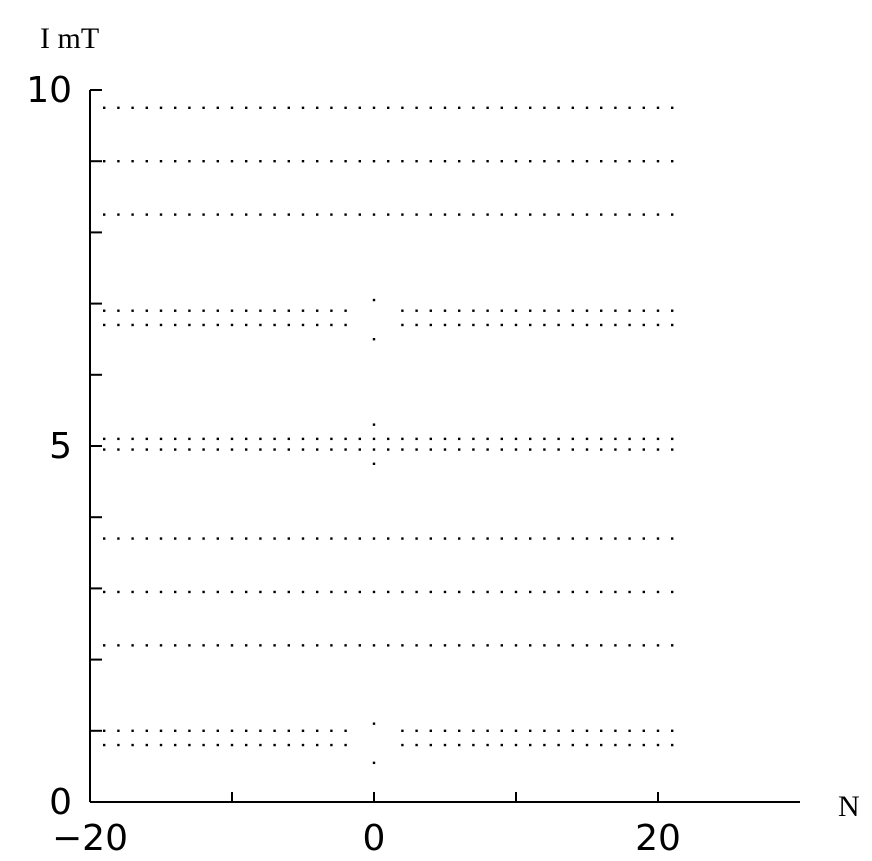 This screenshot has width=872, height=861. Describe the element at coordinates (60, 802) in the screenshot. I see `y-tick-label: 0` at that location.